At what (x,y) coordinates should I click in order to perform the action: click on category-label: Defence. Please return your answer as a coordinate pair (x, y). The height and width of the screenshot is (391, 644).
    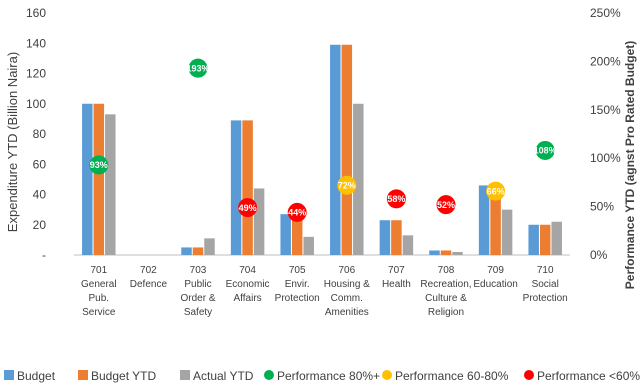
    Looking at the image, I should click on (149, 284).